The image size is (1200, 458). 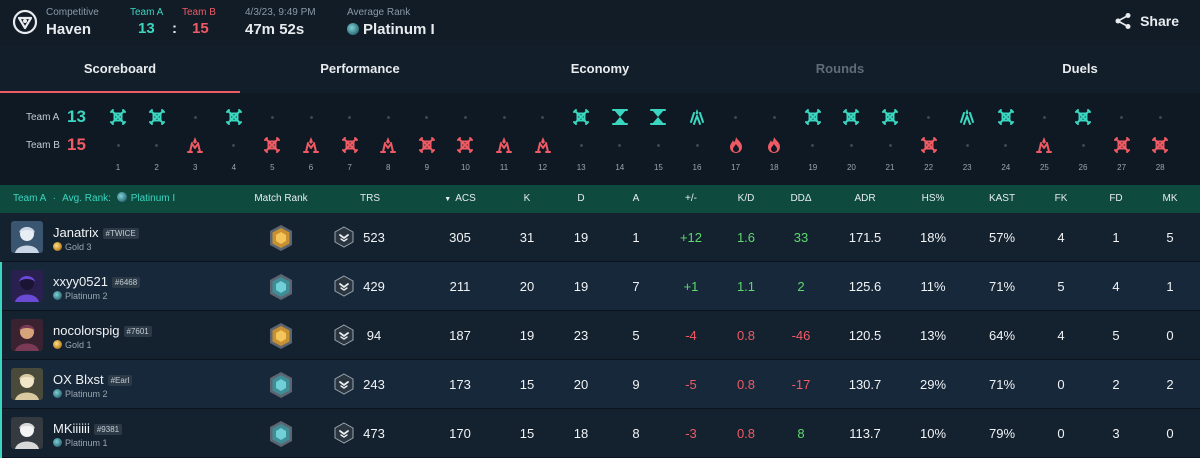 I want to click on round-2: 2, so click(x=157, y=139).